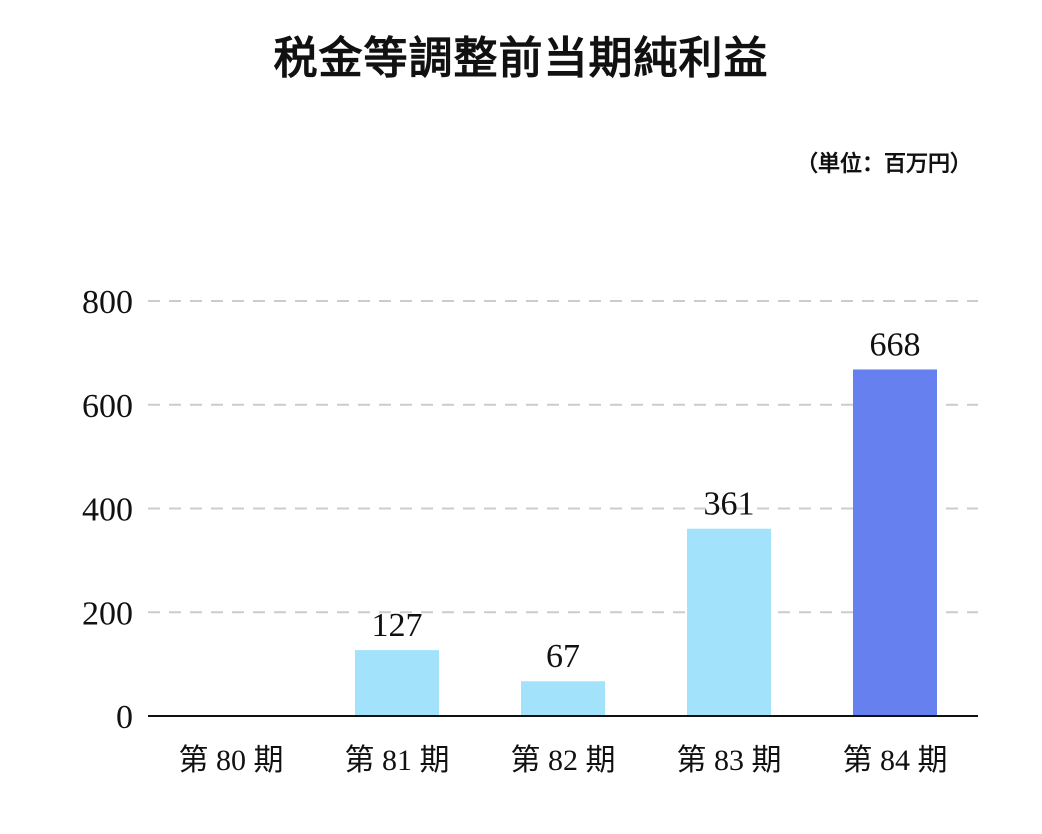  What do you see at coordinates (563, 760) in the screenshot?
I see `x-category-label: 第 82 期` at bounding box center [563, 760].